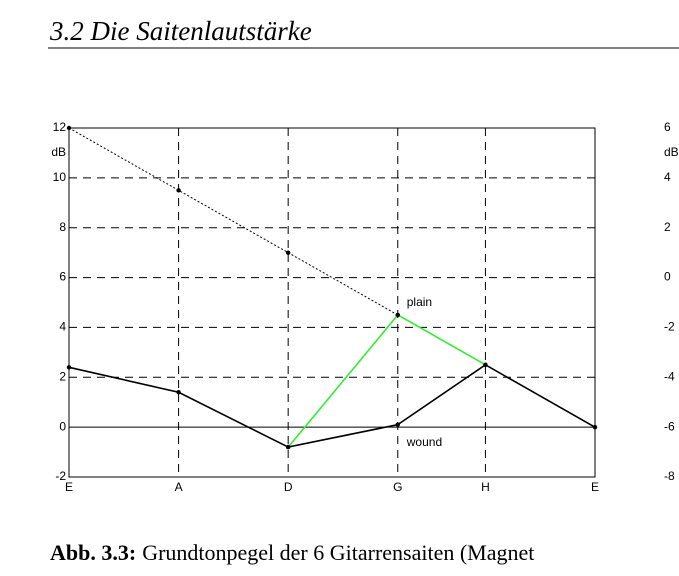 The width and height of the screenshot is (679, 576). I want to click on header-title: 3.2 Die Saitenlautstärke, so click(180, 31).